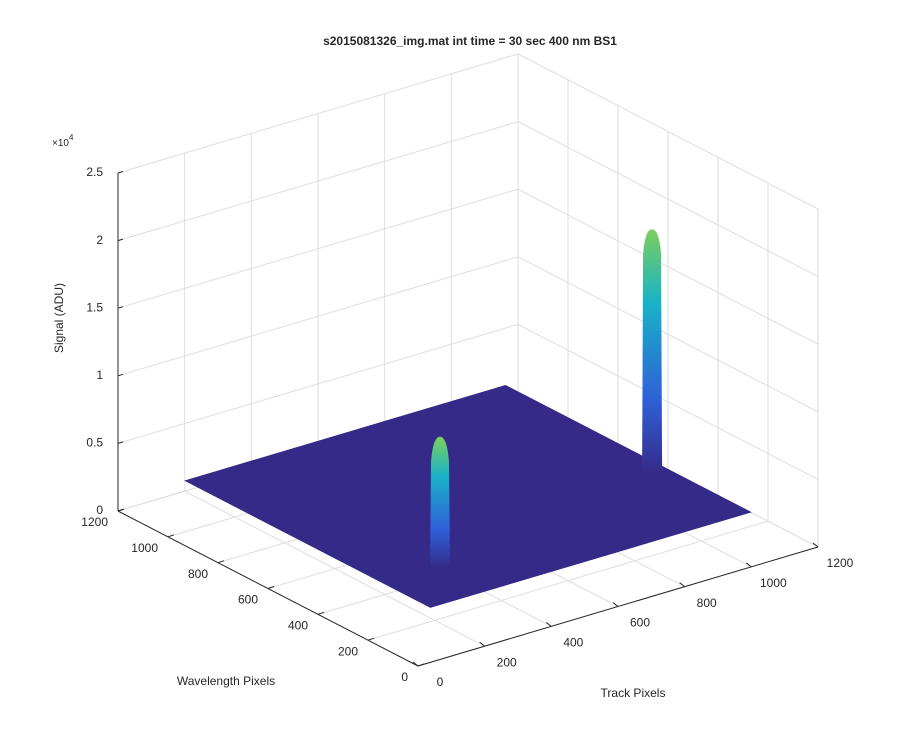  What do you see at coordinates (440, 682) in the screenshot?
I see `x-tick-label: 0` at bounding box center [440, 682].